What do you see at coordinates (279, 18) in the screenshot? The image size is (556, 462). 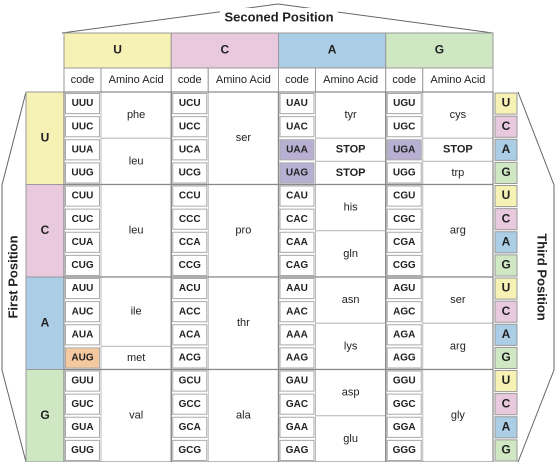 I see `title-bg` at bounding box center [279, 18].